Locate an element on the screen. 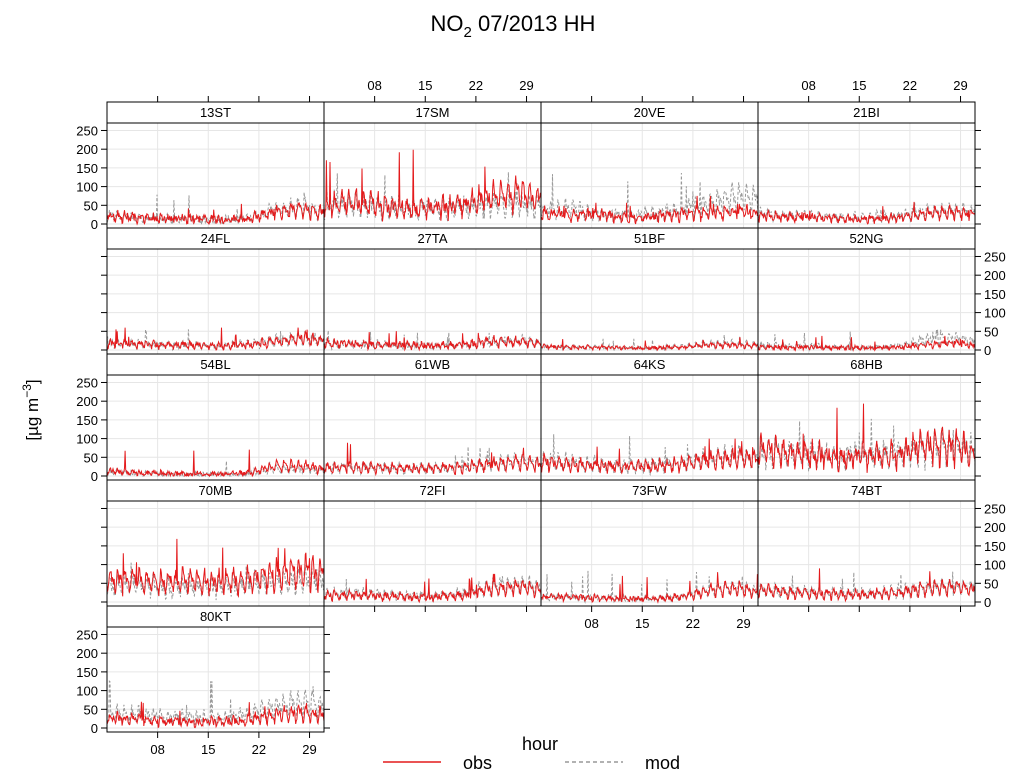 The height and width of the screenshot is (773, 1026). panel-label: 24FL is located at coordinates (216, 238).